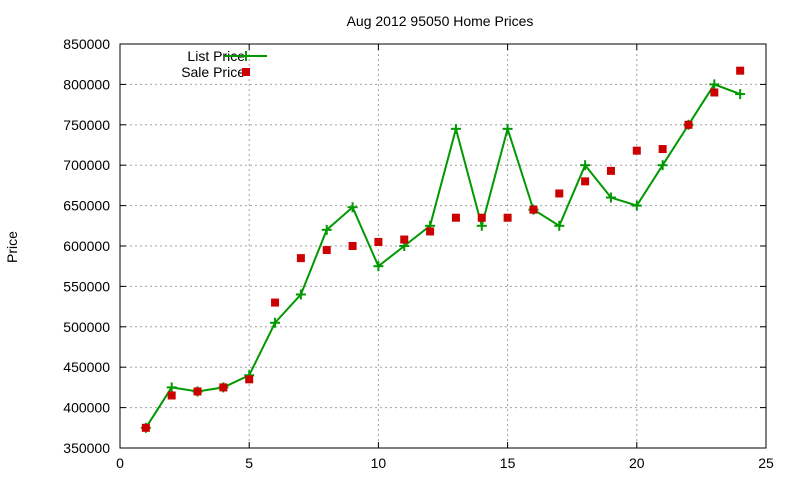 The height and width of the screenshot is (480, 800). What do you see at coordinates (379, 463) in the screenshot?
I see `x-tick-label: 10` at bounding box center [379, 463].